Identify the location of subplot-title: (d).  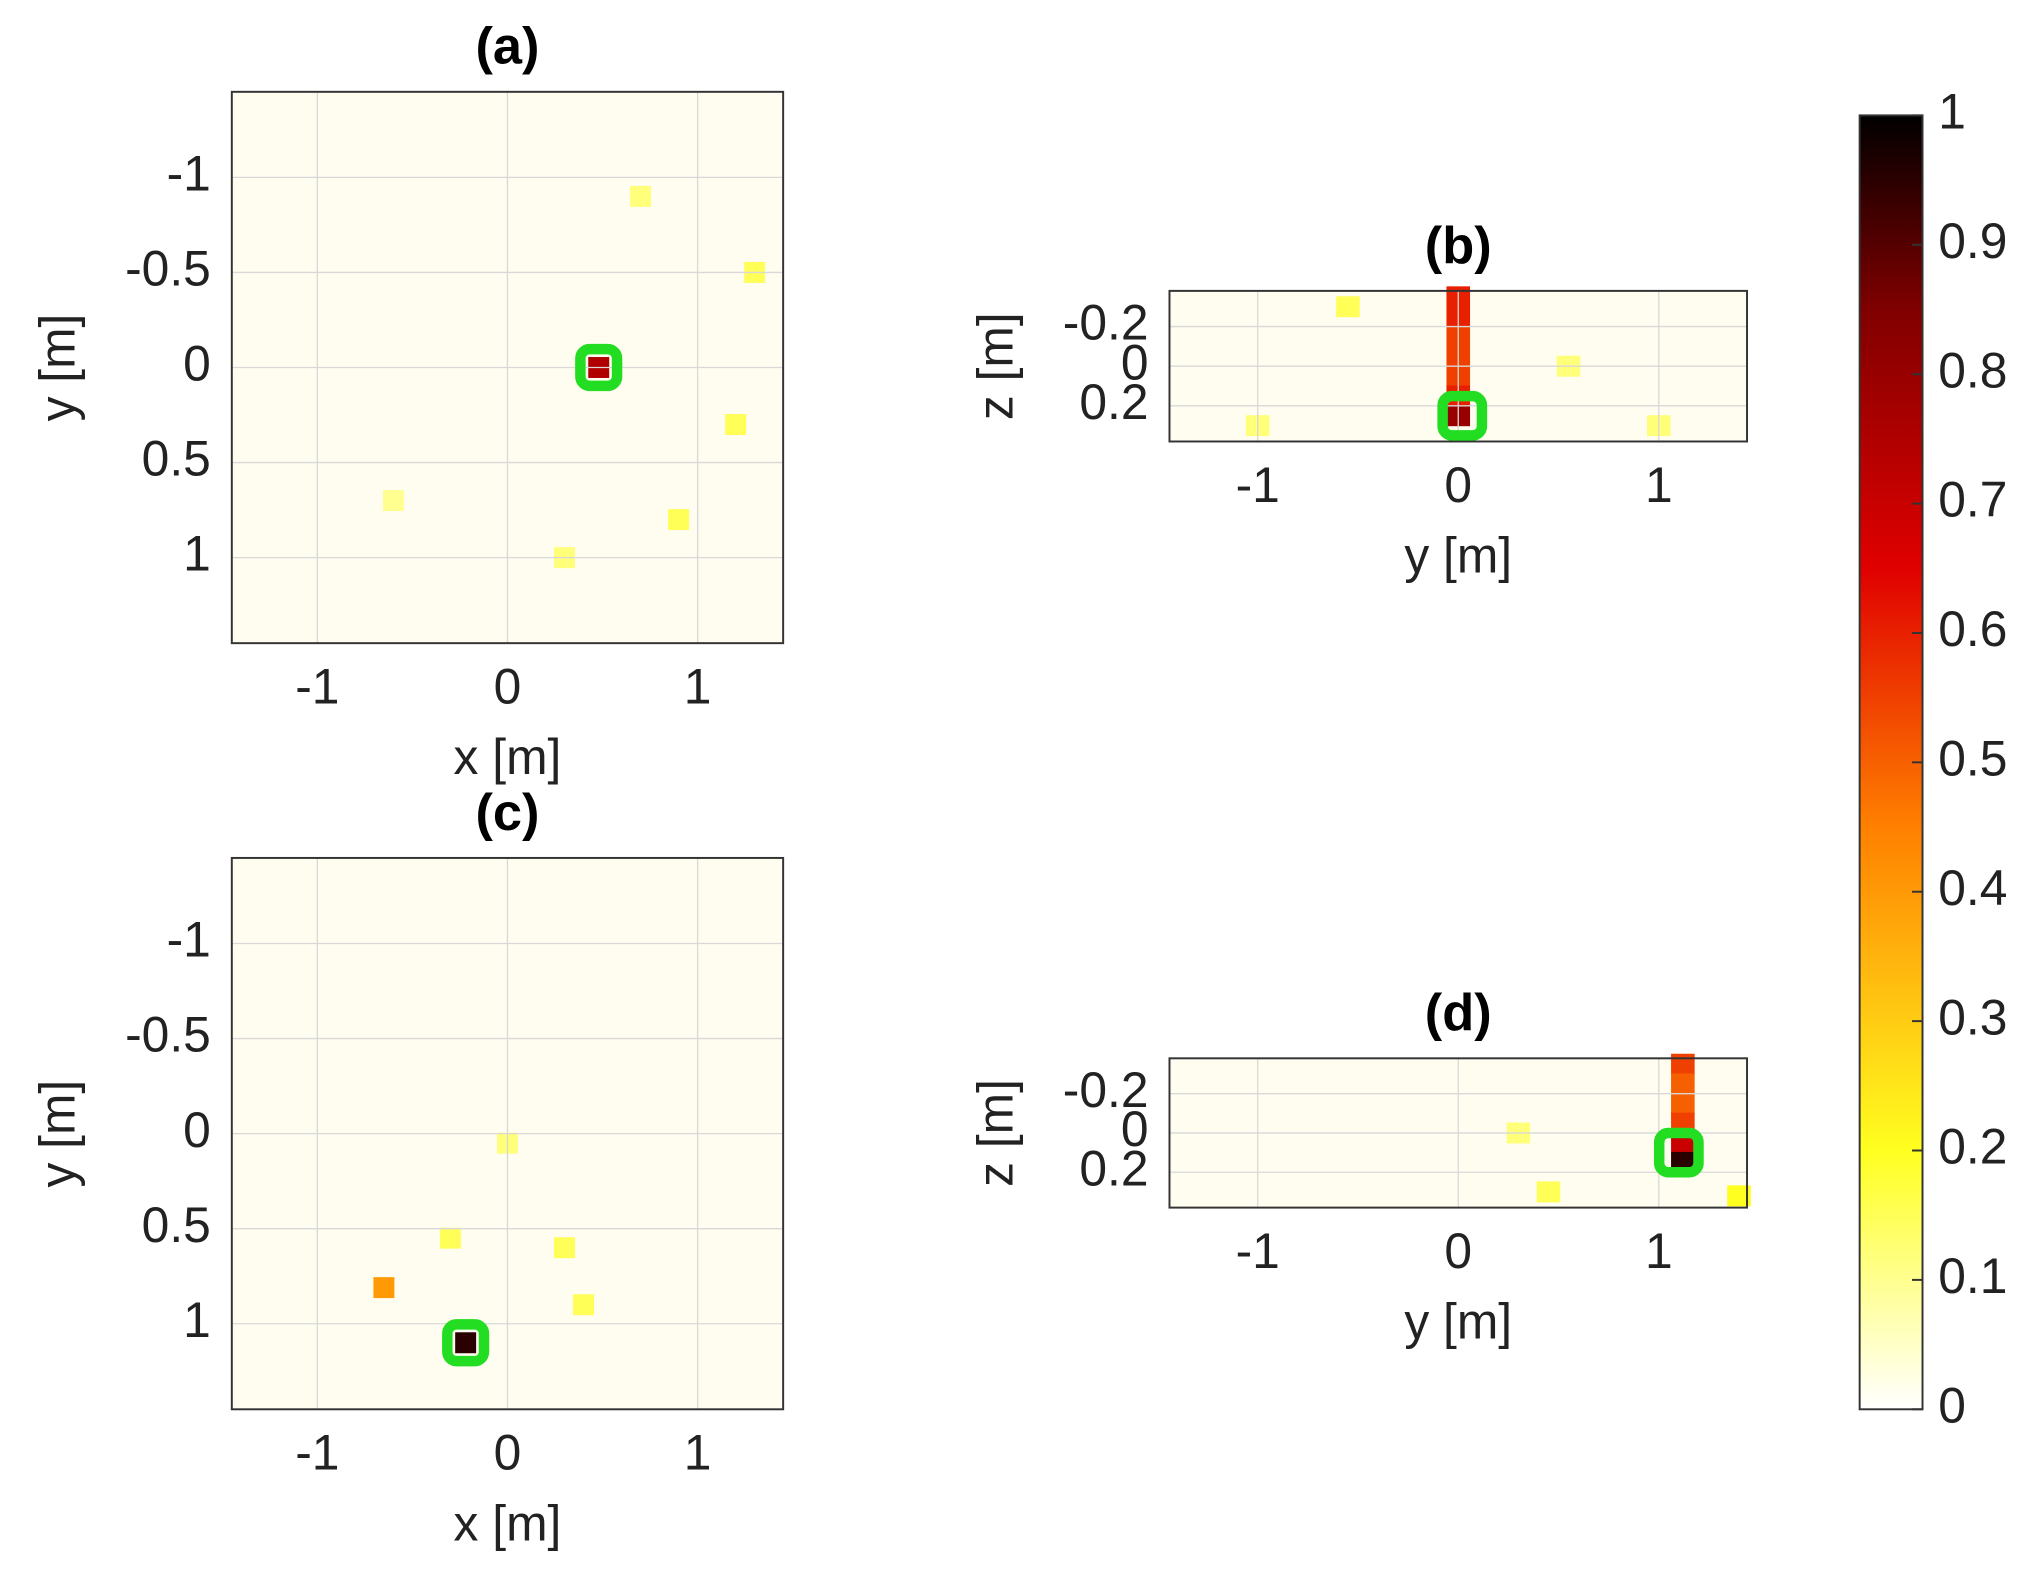
(1458, 1013).